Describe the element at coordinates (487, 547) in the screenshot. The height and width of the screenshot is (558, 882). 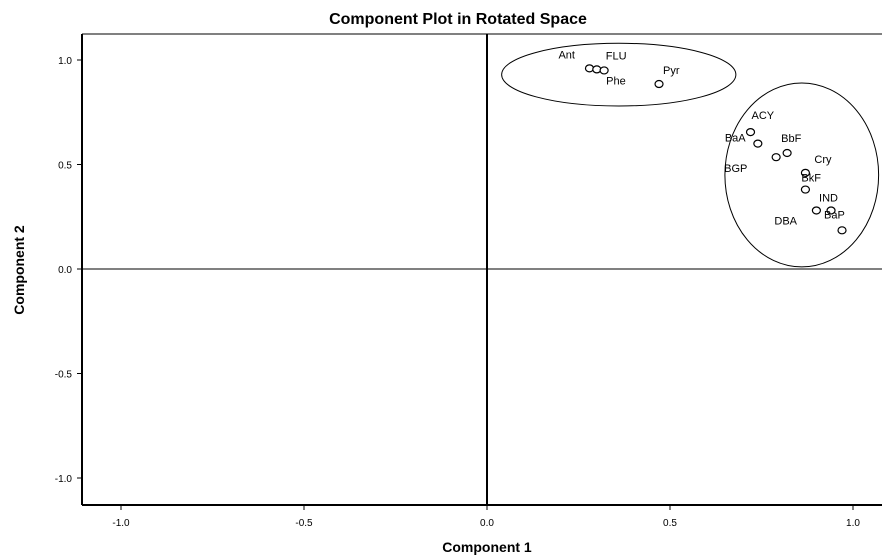
I see `x-axis-title: Component 1` at that location.